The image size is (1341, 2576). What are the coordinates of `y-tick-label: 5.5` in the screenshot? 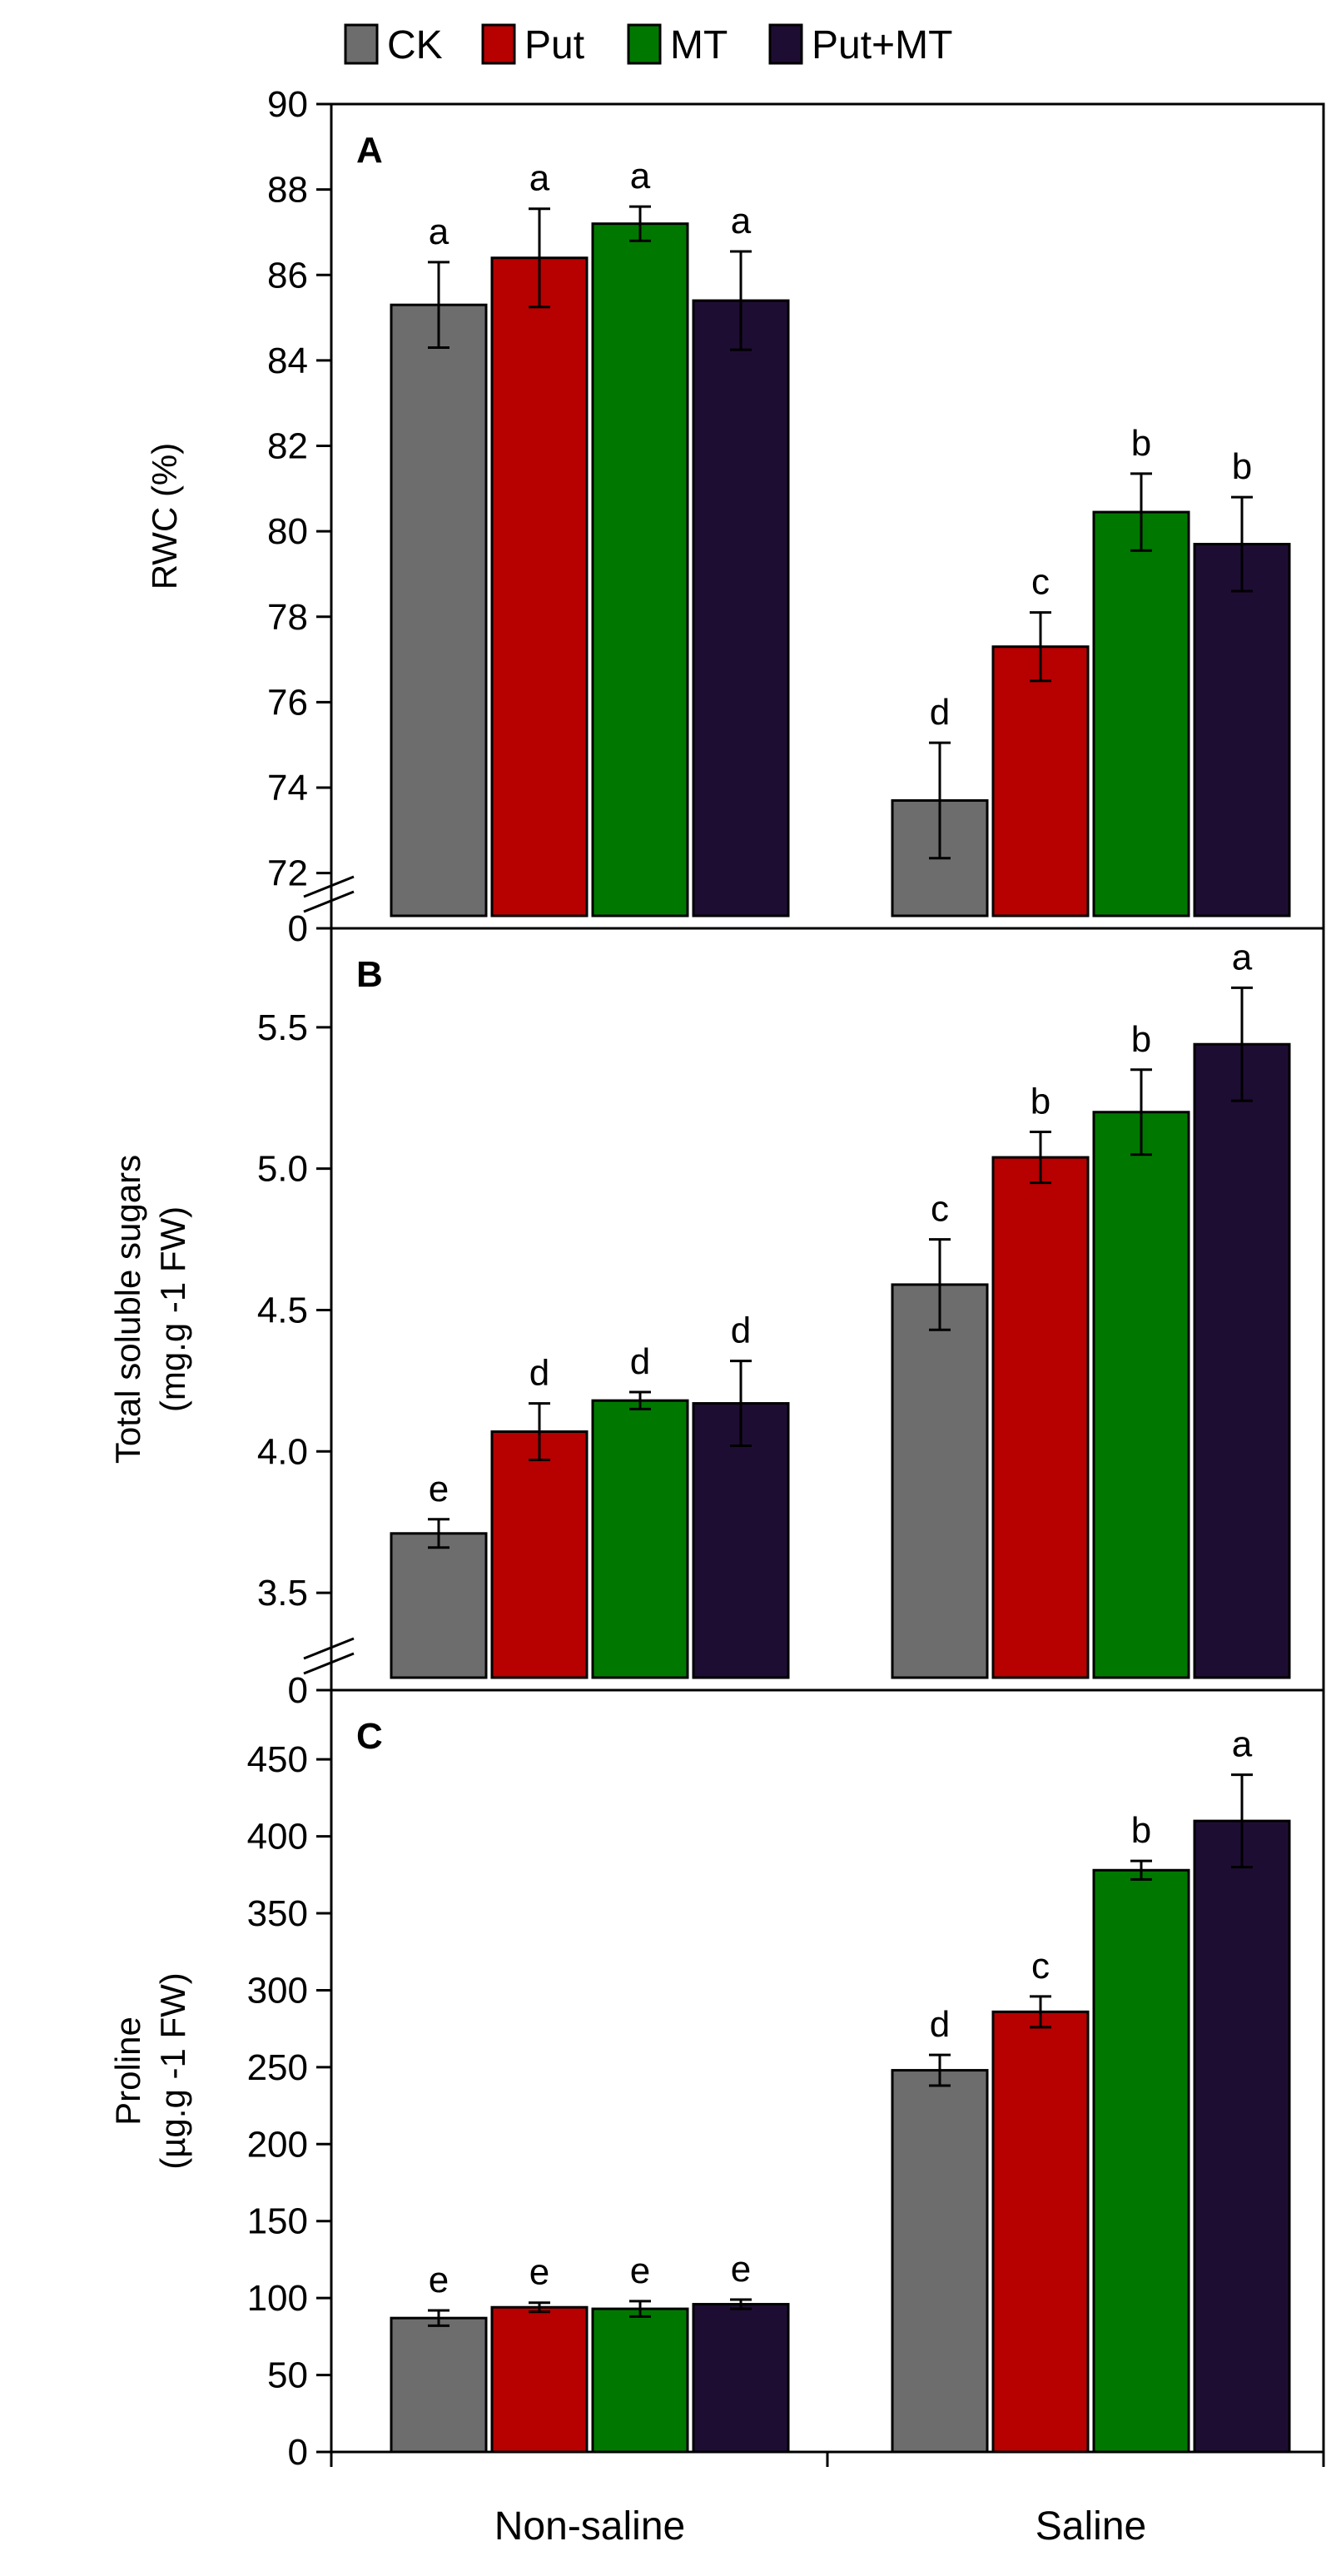 It's located at (282, 1027).